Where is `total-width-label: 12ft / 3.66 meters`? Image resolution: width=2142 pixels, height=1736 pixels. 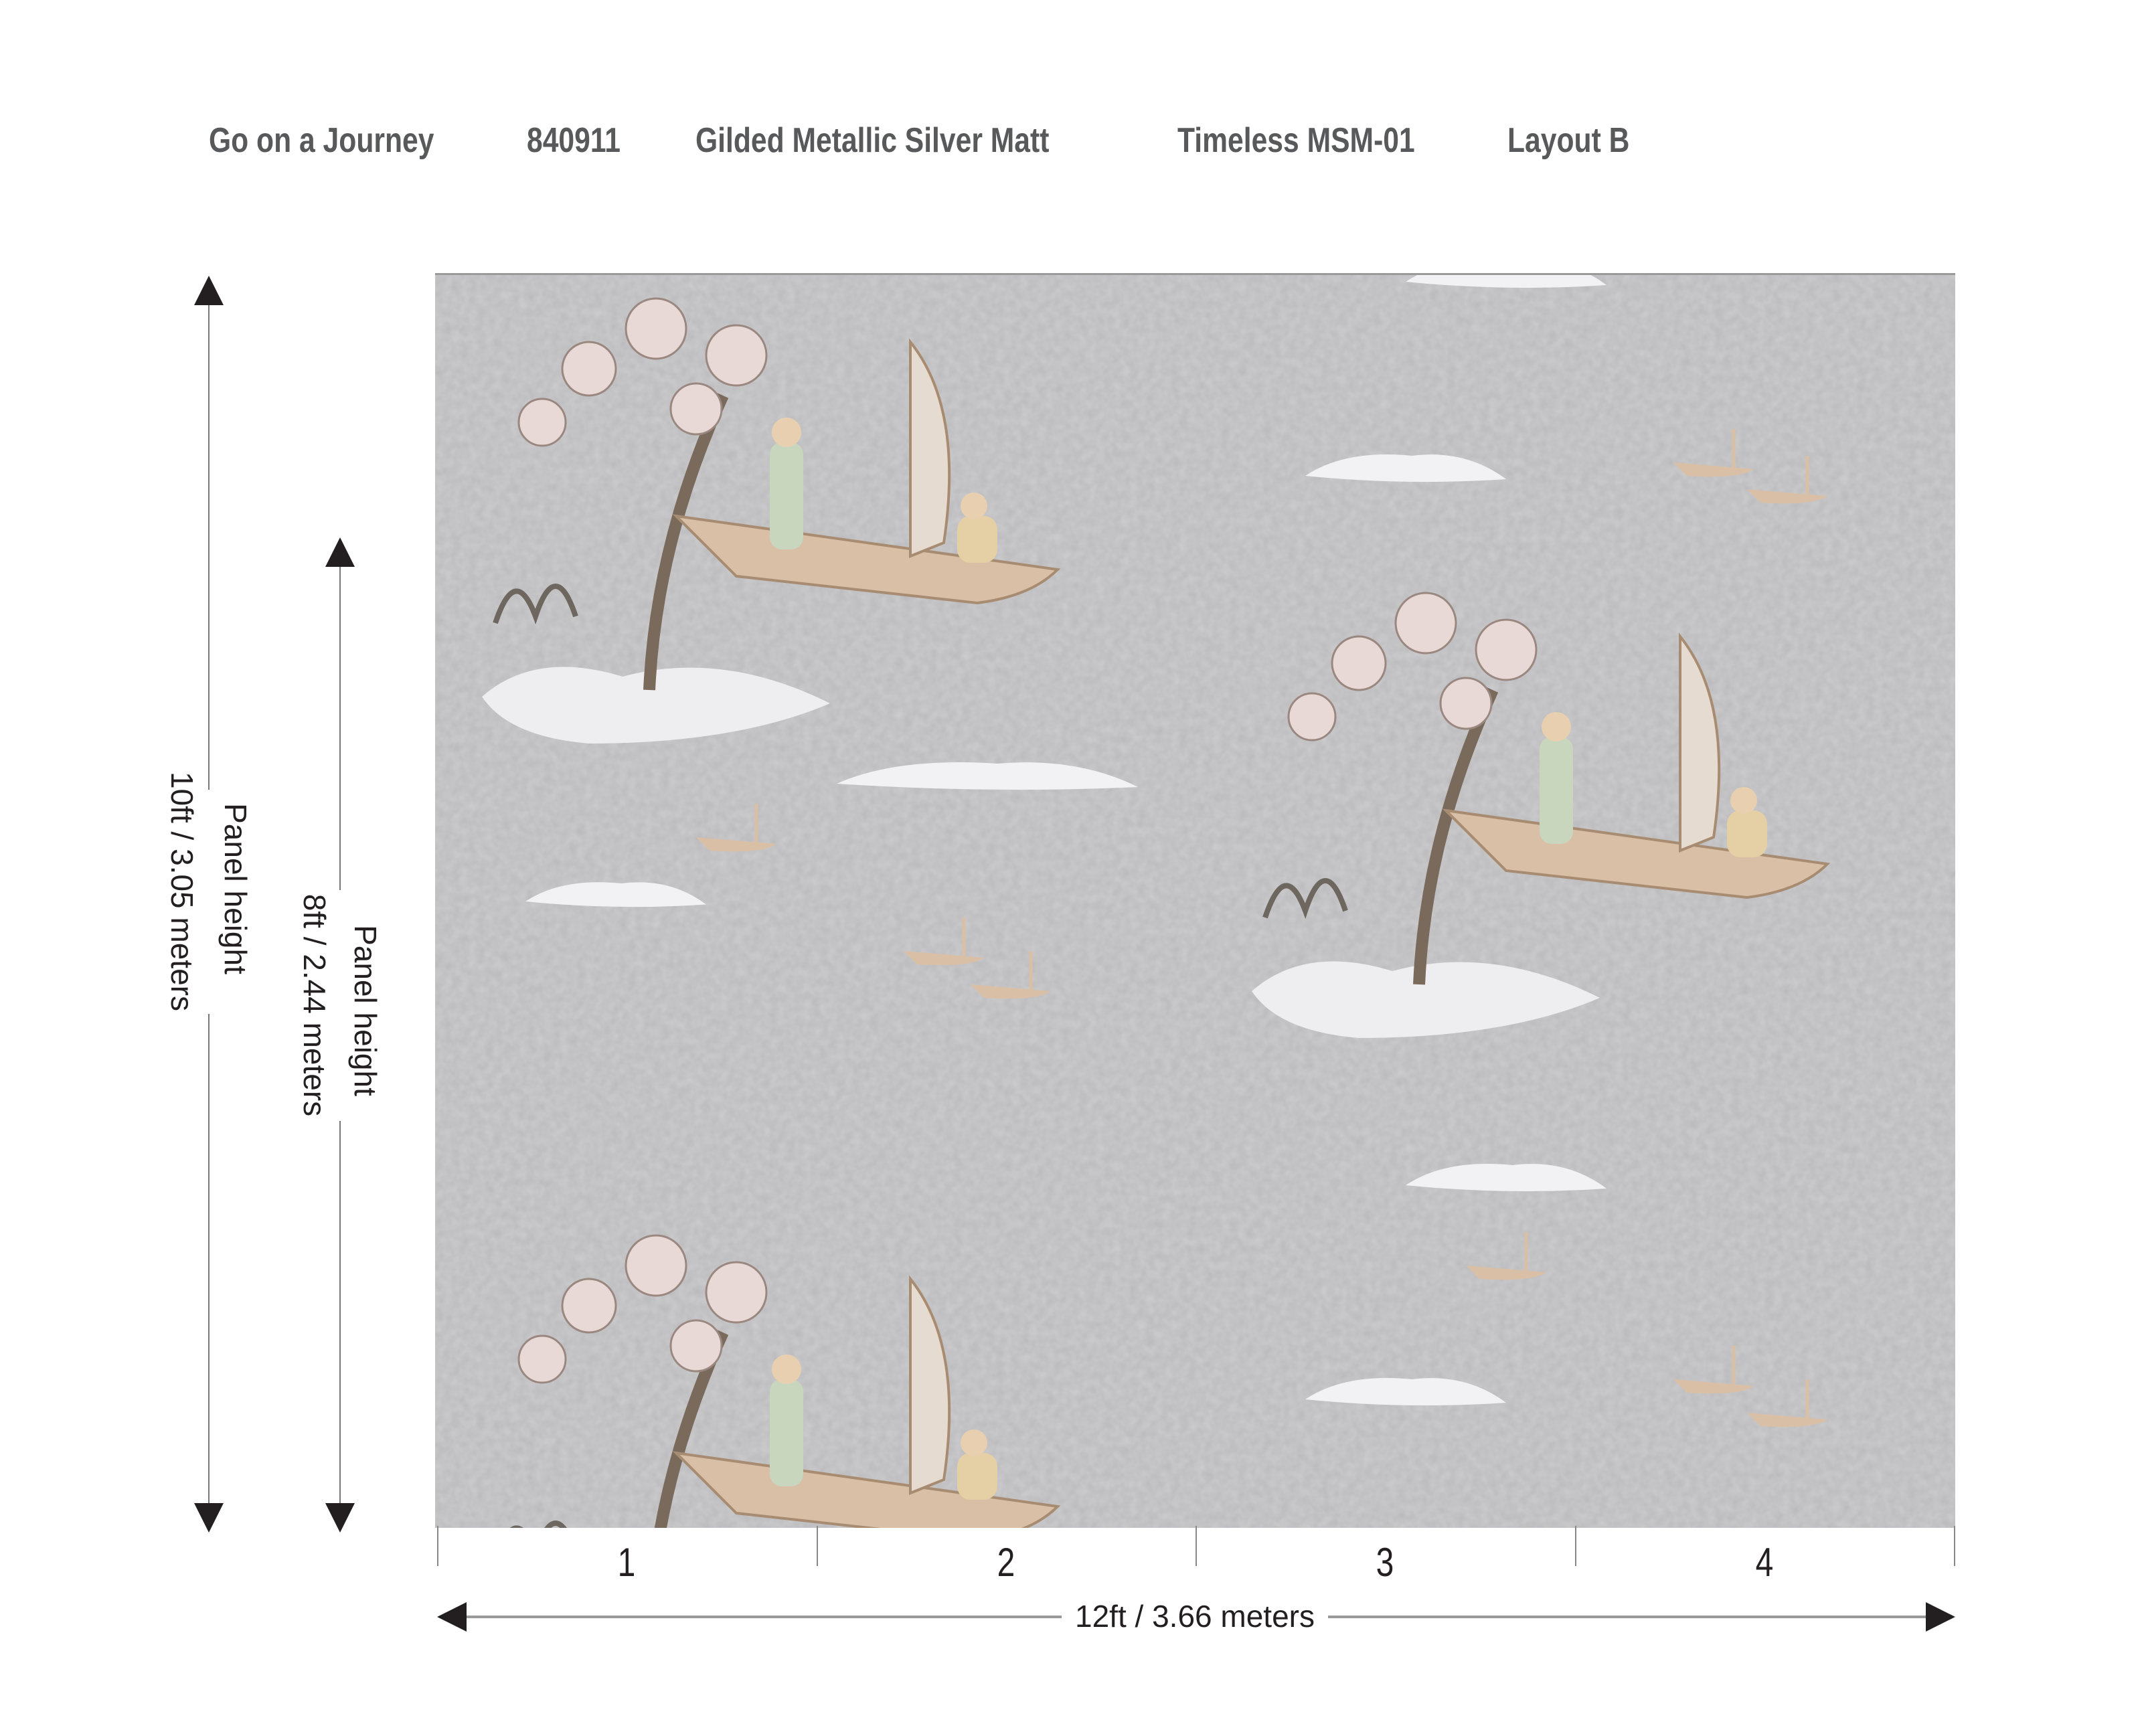 total-width-label: 12ft / 3.66 meters is located at coordinates (1195, 1616).